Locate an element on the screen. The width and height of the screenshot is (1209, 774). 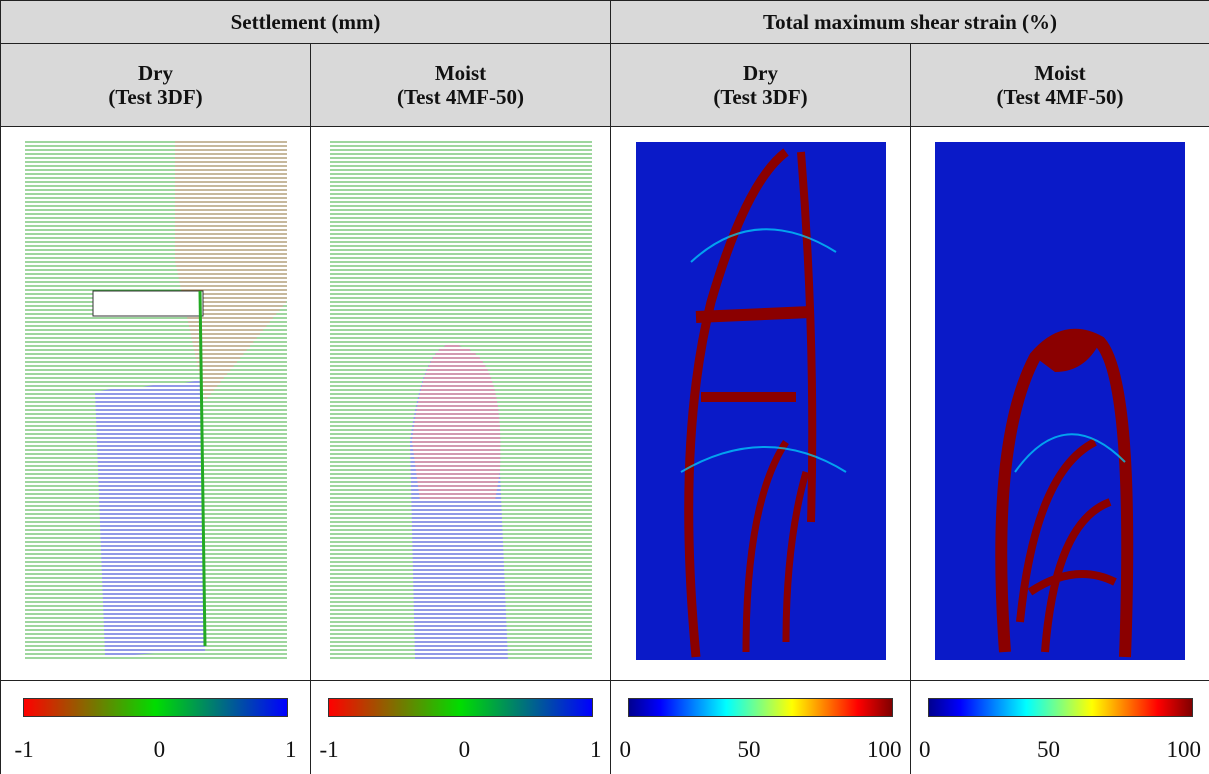
group-header: Settlement (mm) is located at coordinates (306, 22).